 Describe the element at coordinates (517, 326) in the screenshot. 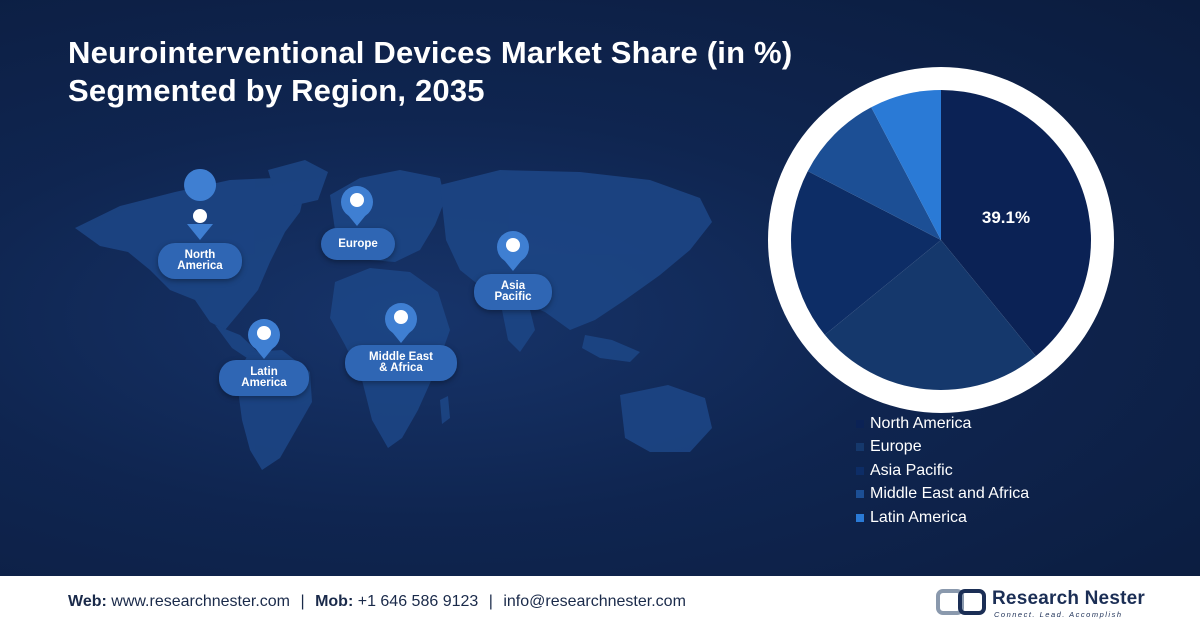

I see `india-landmass` at that location.